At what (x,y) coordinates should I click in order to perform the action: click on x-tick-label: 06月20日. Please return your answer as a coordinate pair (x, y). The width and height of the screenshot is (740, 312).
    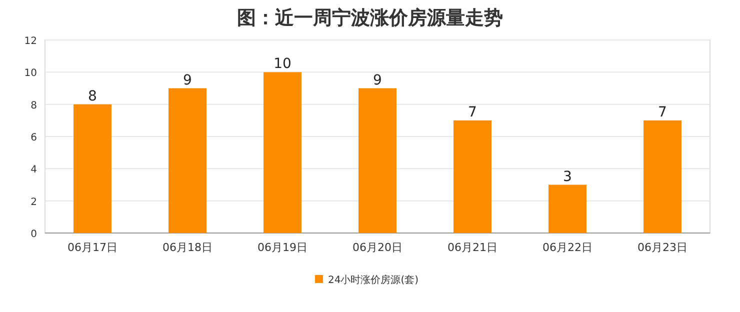
    Looking at the image, I should click on (377, 247).